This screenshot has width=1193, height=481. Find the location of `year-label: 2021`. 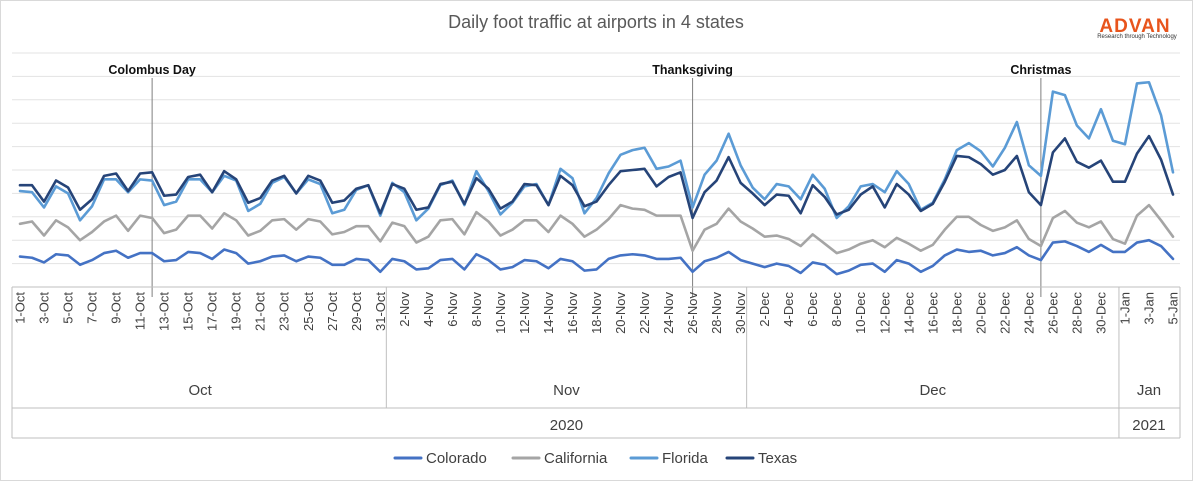

year-label: 2021 is located at coordinates (1148, 425).